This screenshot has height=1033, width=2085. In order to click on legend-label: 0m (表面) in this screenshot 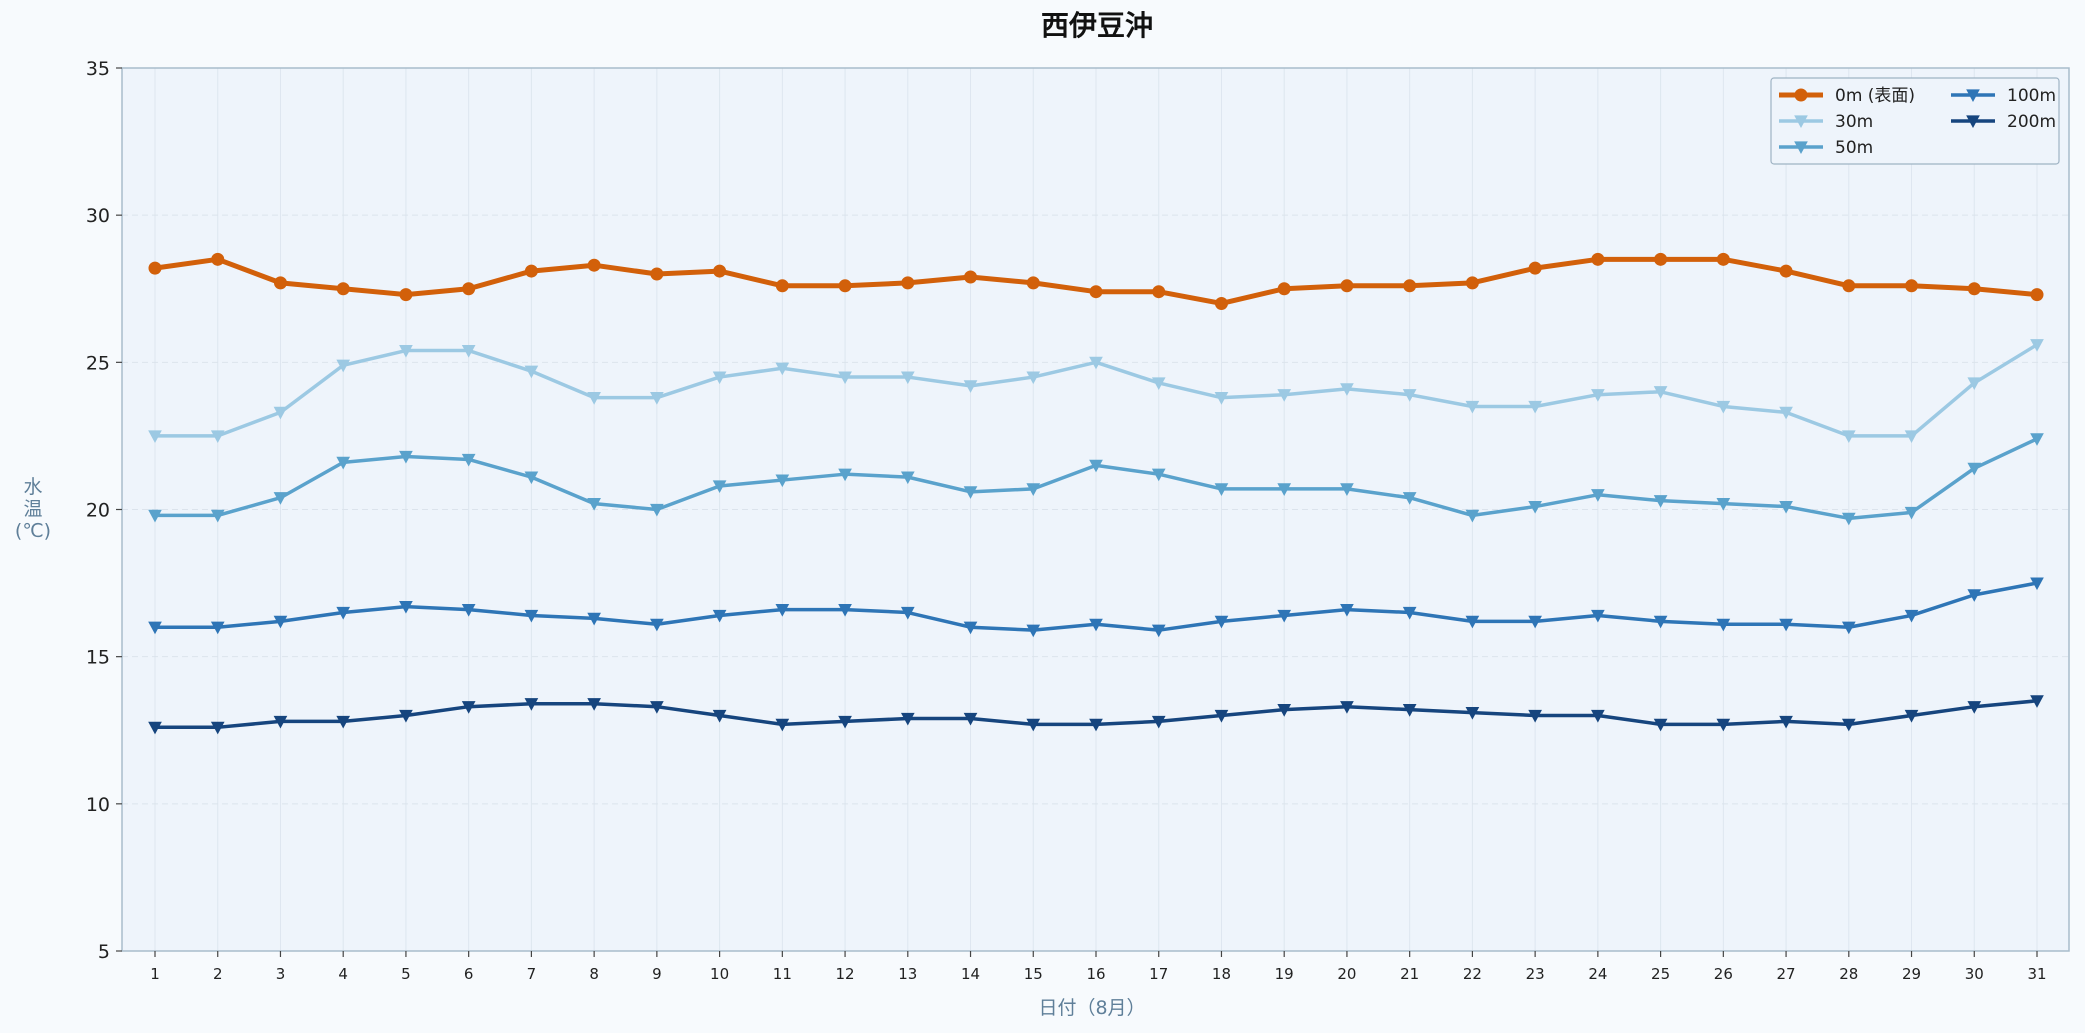, I will do `click(1875, 96)`.